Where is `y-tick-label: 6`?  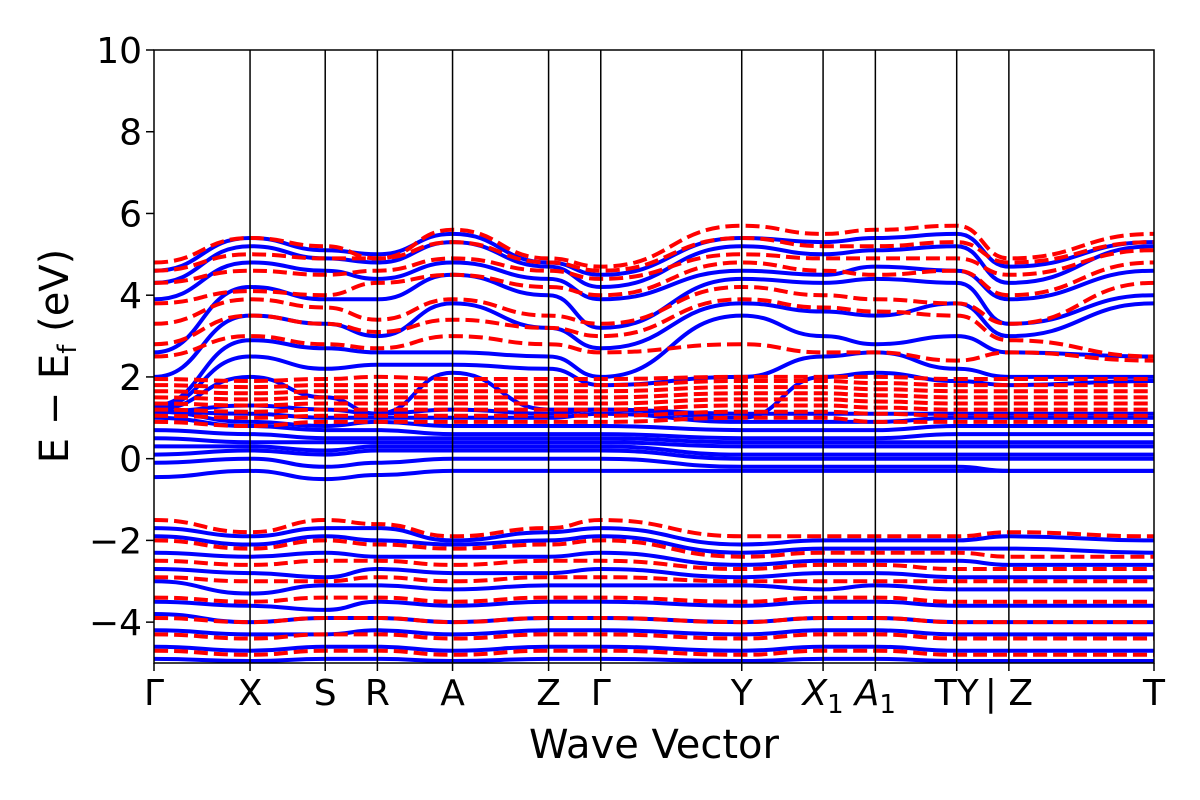 y-tick-label: 6 is located at coordinates (130, 214).